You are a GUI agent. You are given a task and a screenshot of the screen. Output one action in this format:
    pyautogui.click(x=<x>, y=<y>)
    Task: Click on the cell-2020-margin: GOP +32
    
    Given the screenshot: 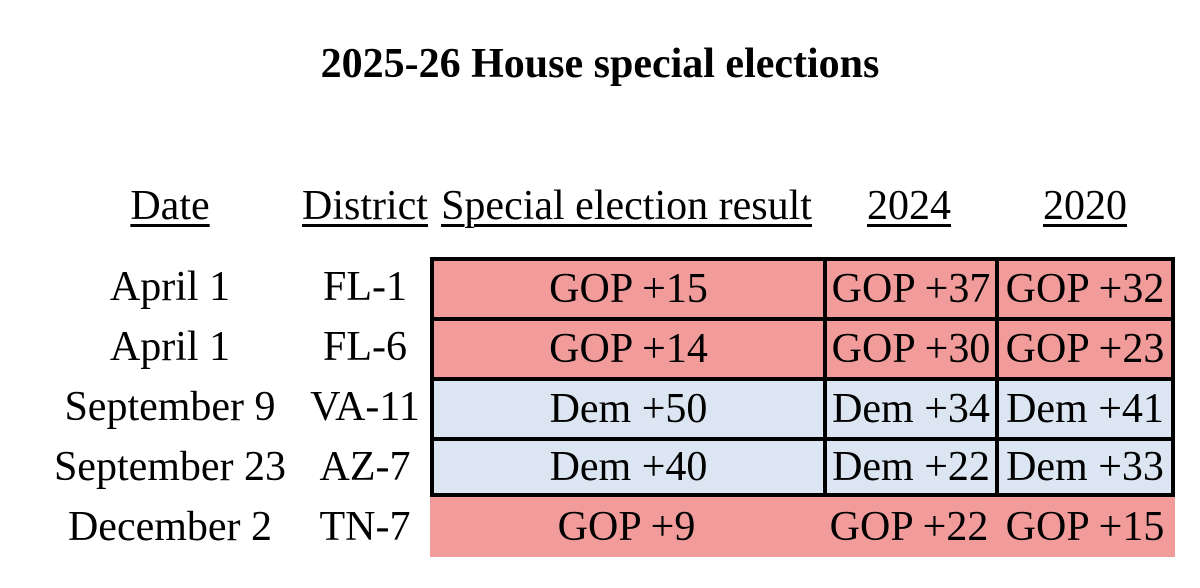 What is the action you would take?
    pyautogui.click(x=1085, y=287)
    